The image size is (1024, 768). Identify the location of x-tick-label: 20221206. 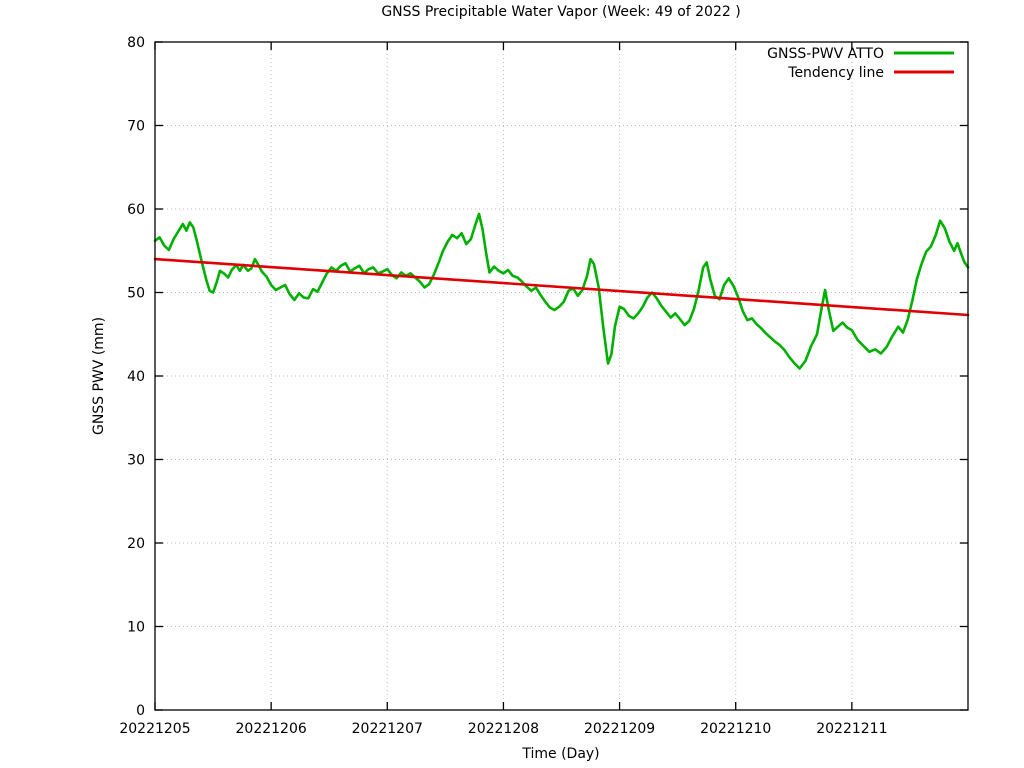
(271, 729).